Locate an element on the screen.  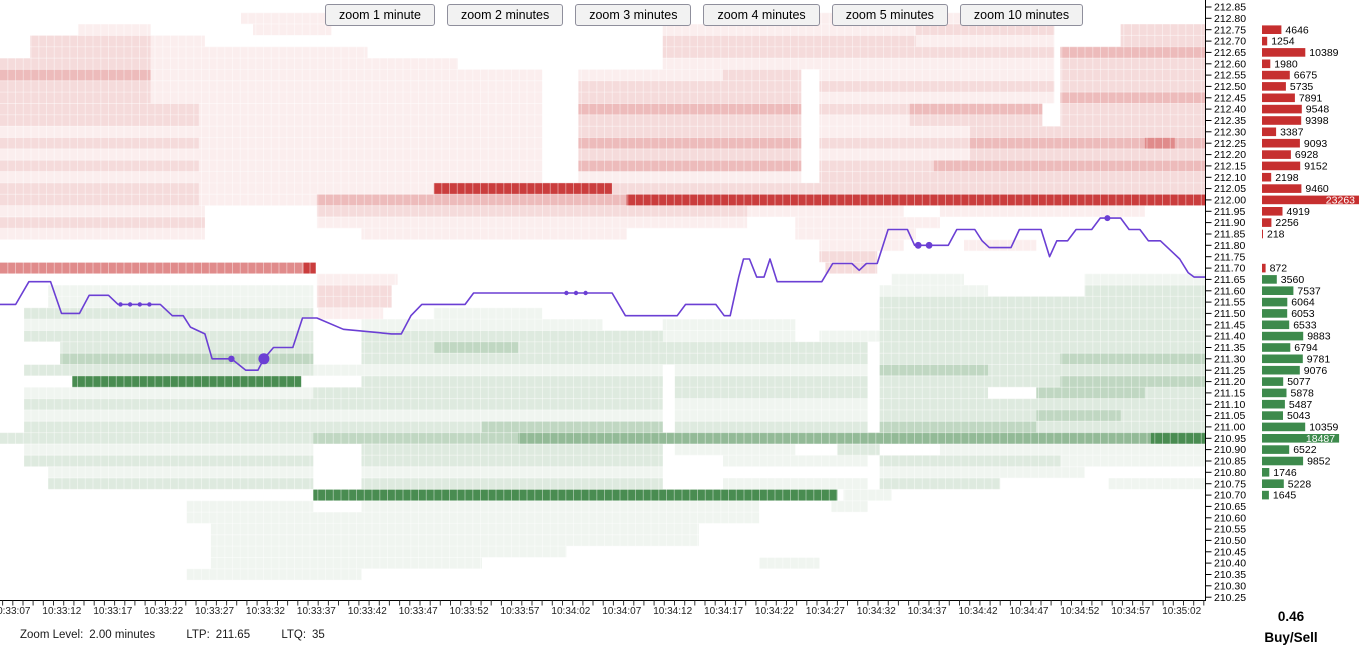
zoom-4-minutes-button: zoom 4 minutes is located at coordinates (761, 15).